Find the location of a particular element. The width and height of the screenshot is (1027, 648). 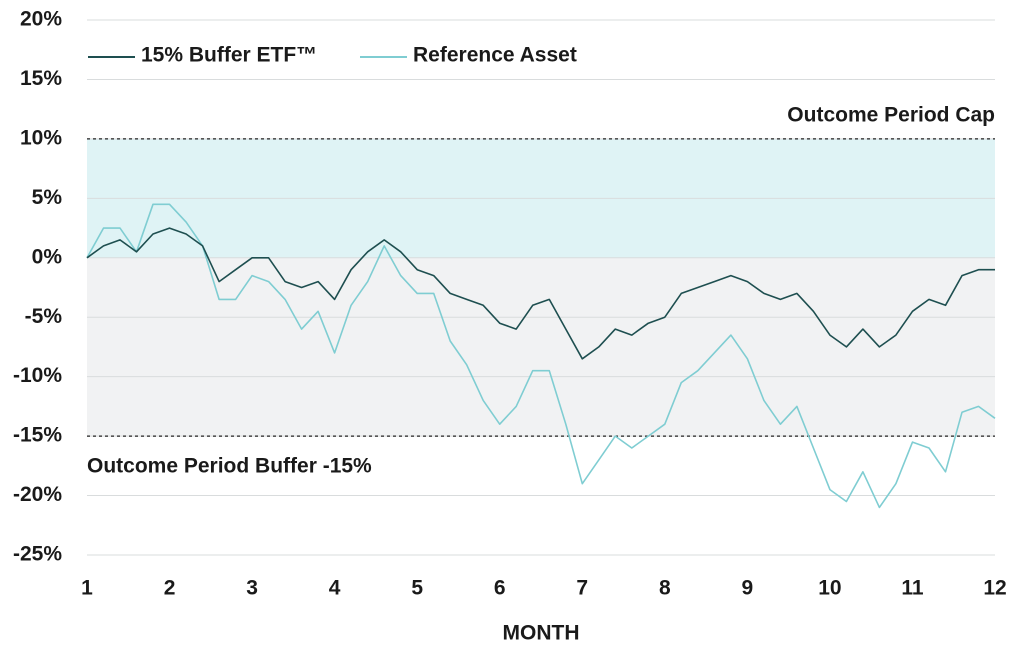

x-tick-label: 9 is located at coordinates (748, 588).